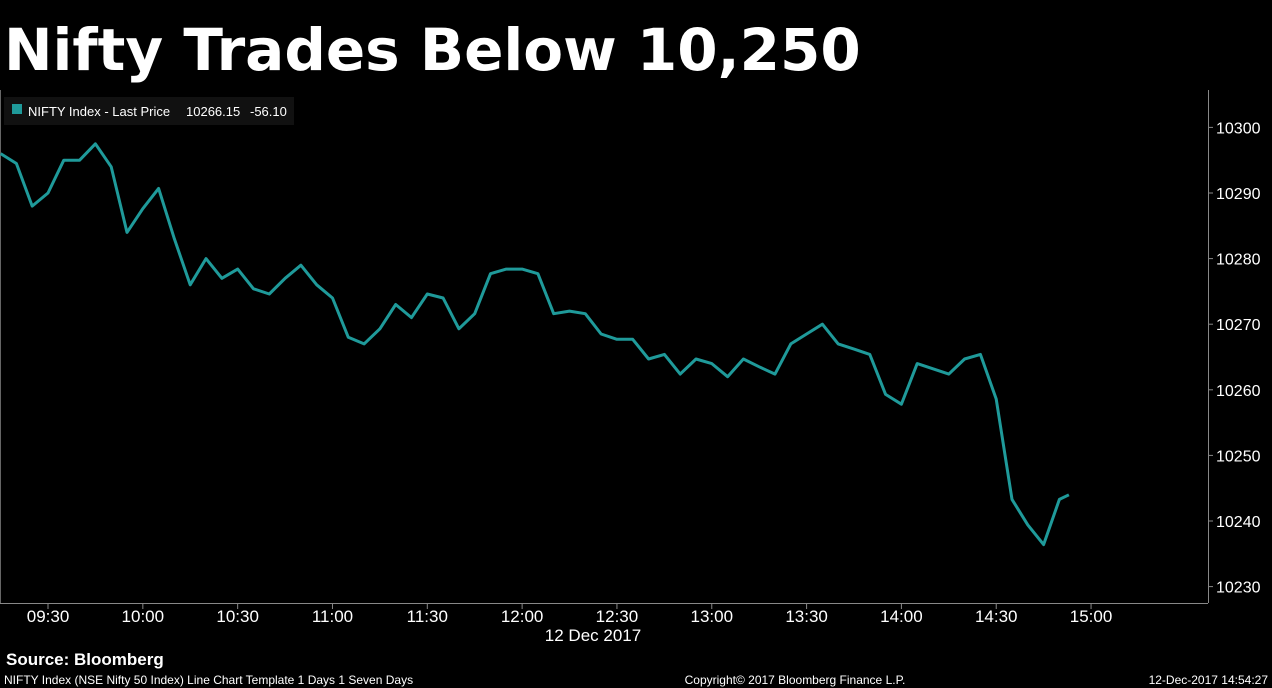 This screenshot has height=688, width=1272. I want to click on y-tick-label: 10260, so click(1238, 391).